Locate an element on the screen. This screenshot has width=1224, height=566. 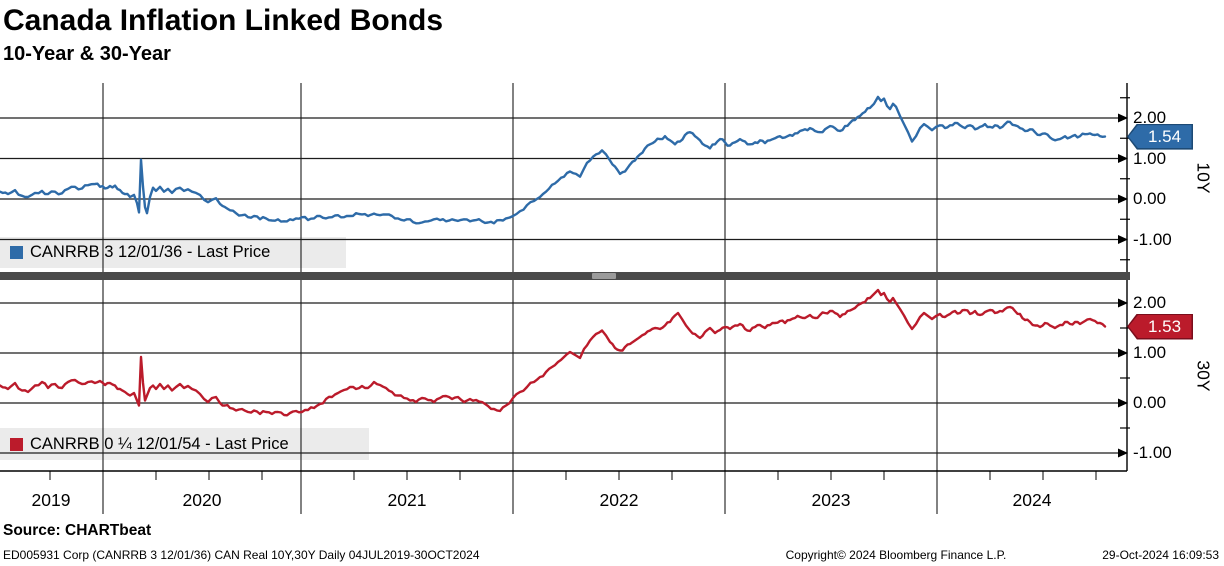
x-axis-year-label: 2023 is located at coordinates (831, 500).